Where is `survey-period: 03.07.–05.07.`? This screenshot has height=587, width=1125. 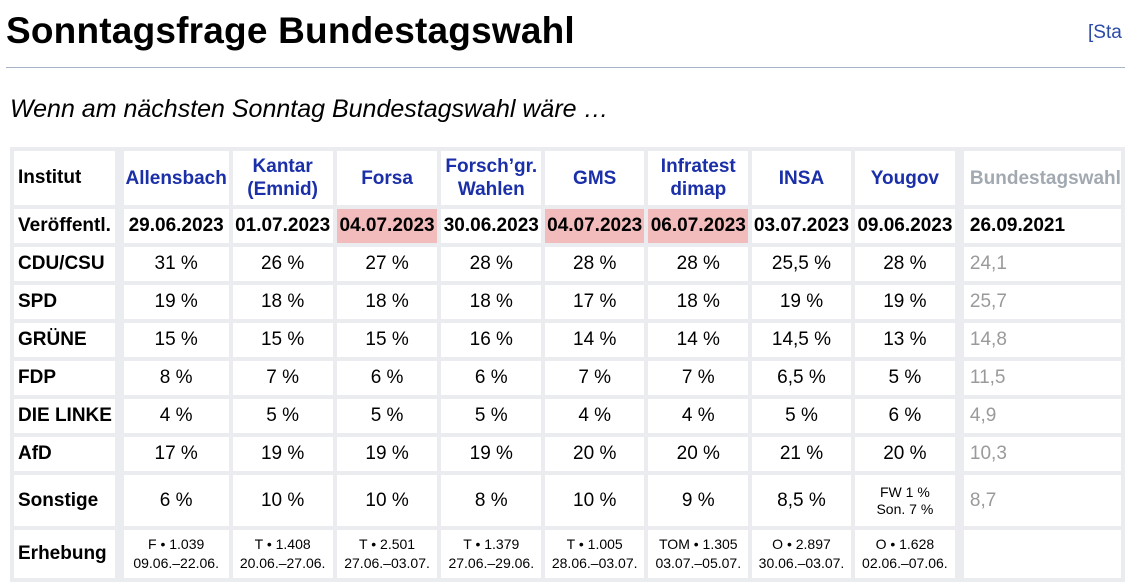
survey-period: 03.07.–05.07. is located at coordinates (698, 563).